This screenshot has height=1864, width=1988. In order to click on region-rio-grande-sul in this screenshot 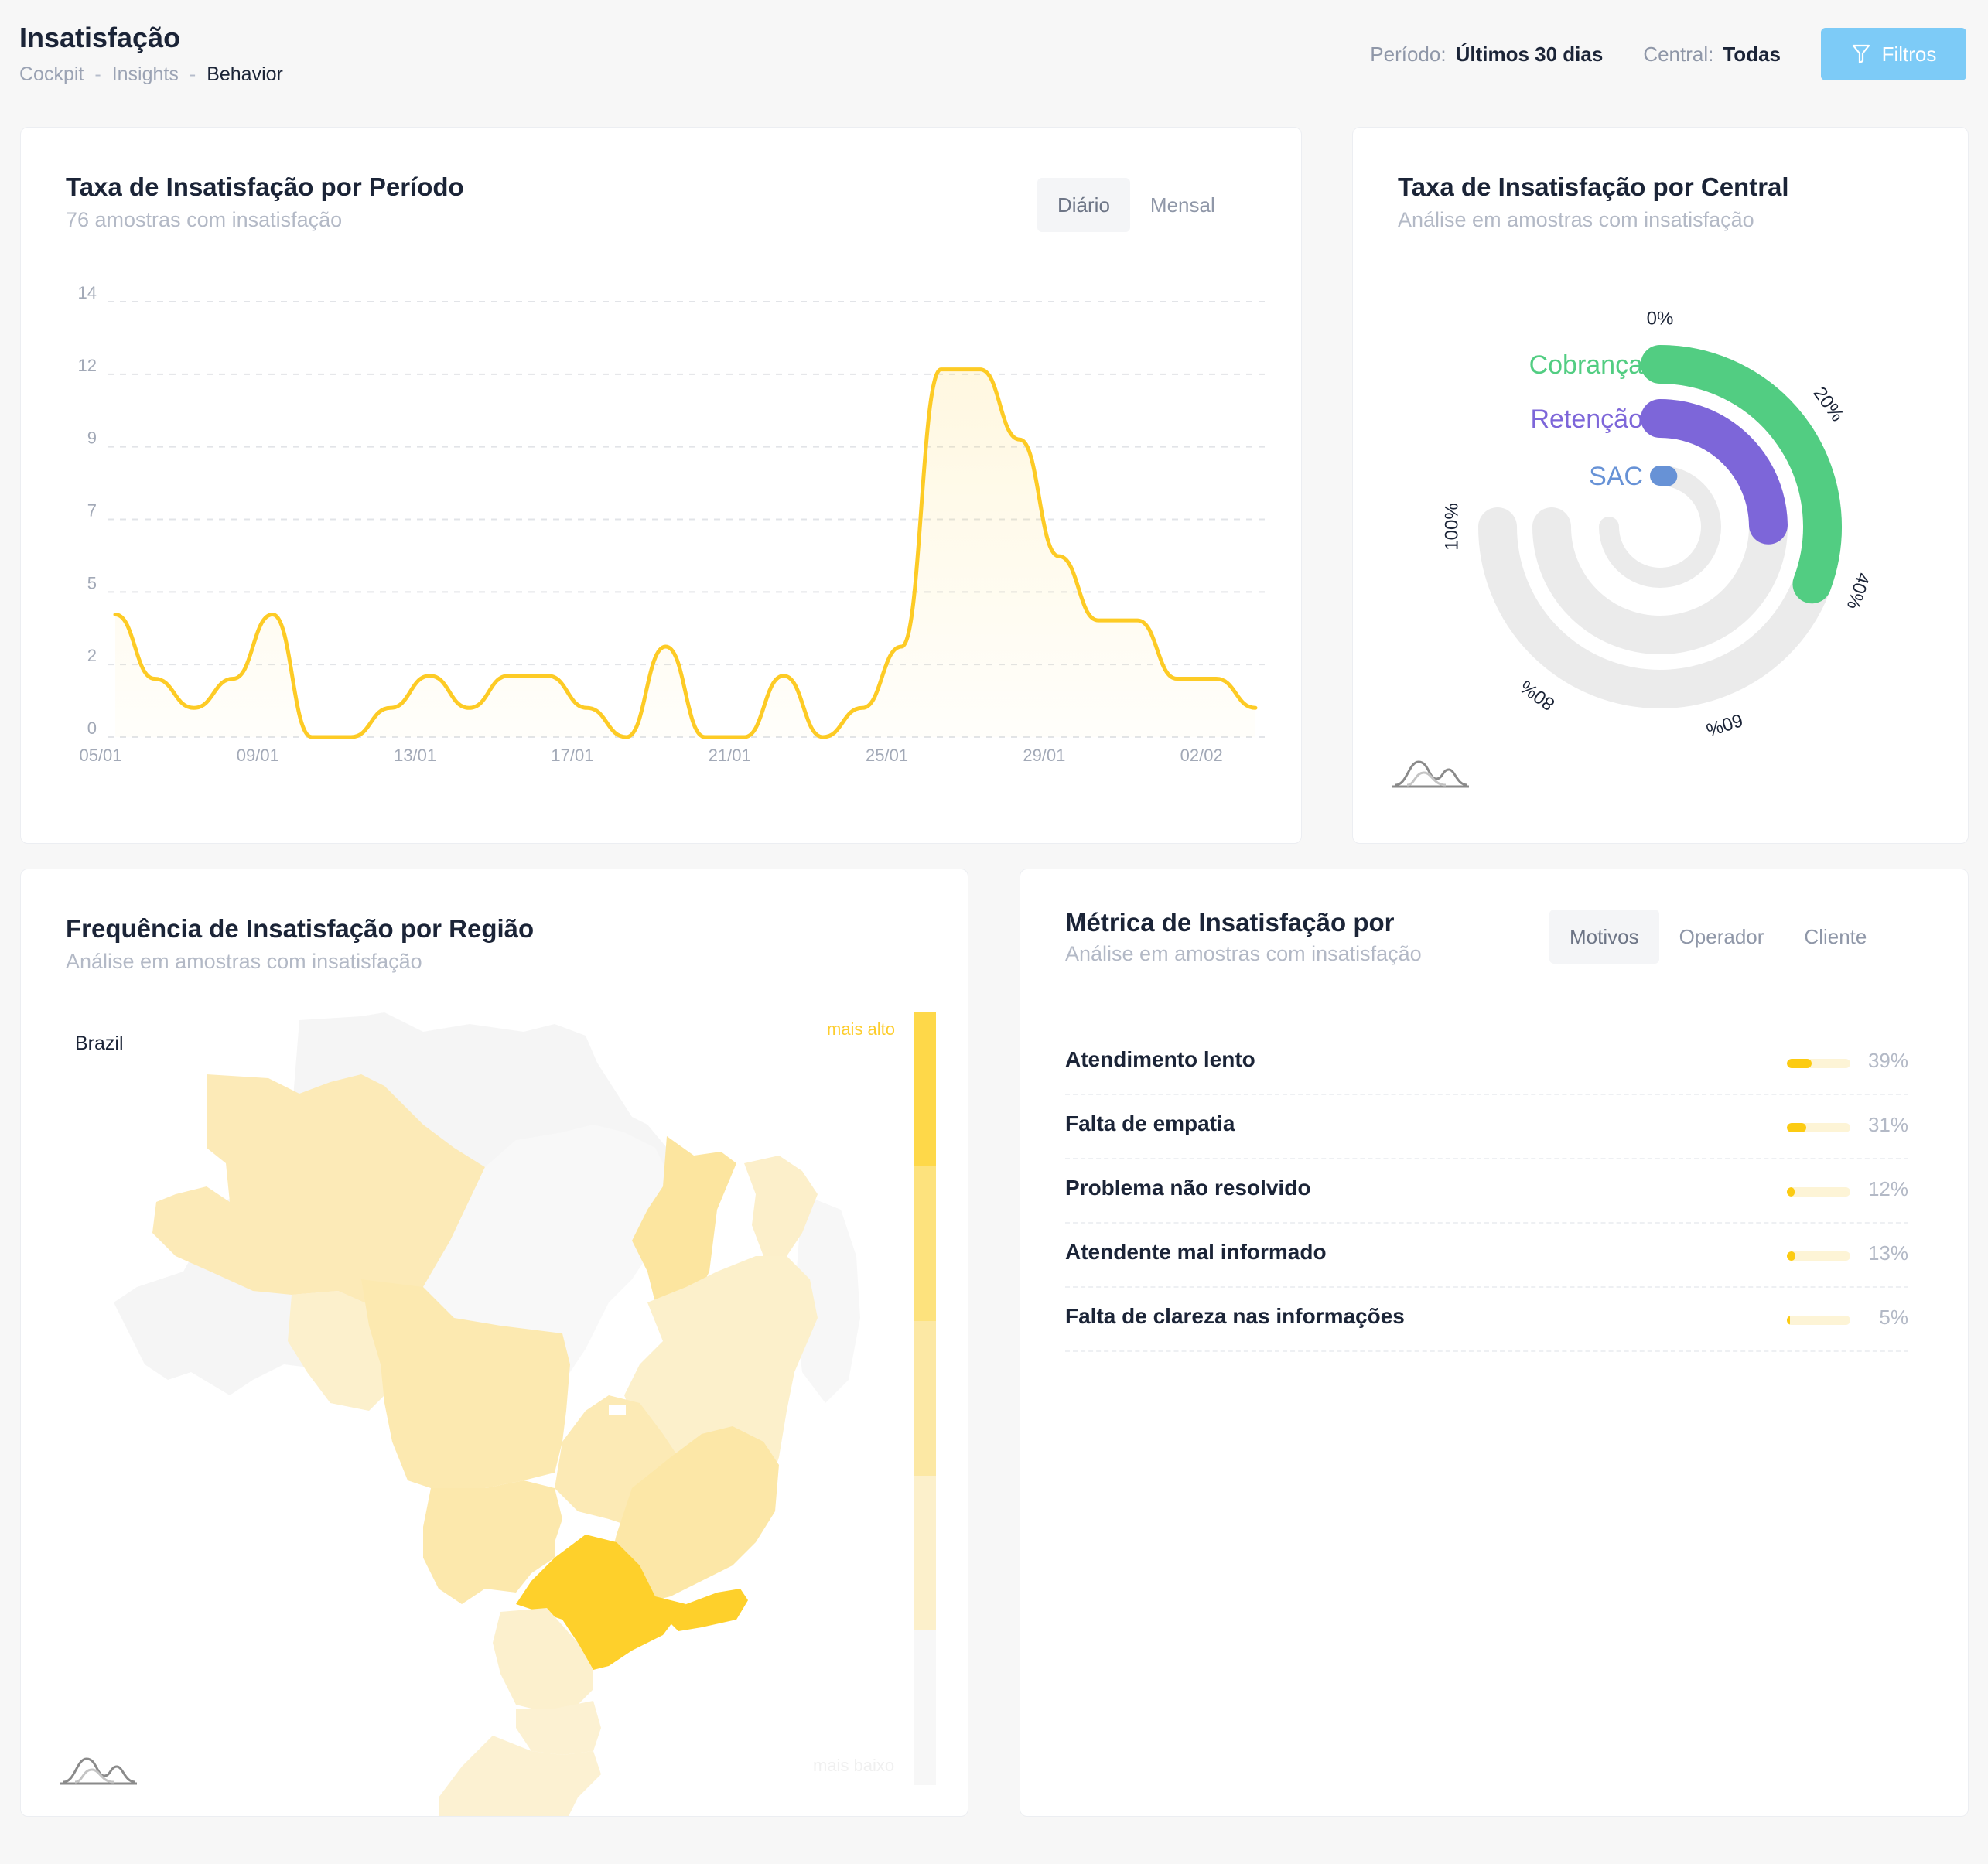, I will do `click(520, 1776)`.